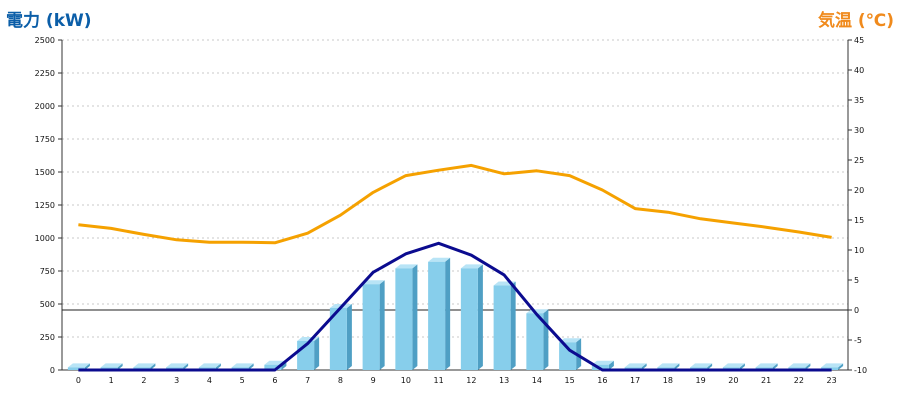 This screenshot has width=900, height=400. I want to click on right-tick-label: 0, so click(856, 310).